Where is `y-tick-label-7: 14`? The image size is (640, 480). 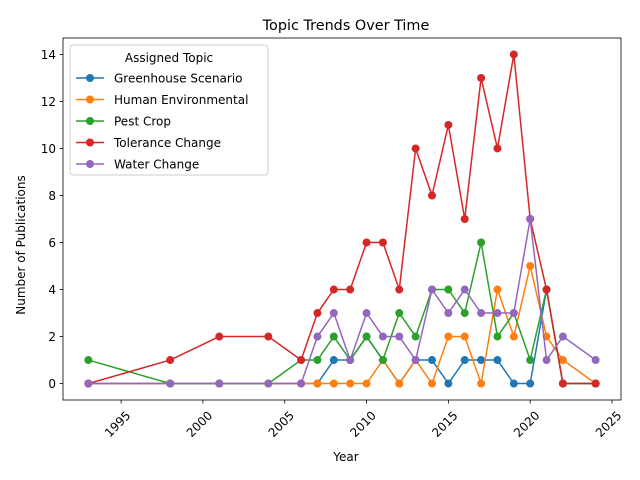 y-tick-label-7: 14 is located at coordinates (48, 55).